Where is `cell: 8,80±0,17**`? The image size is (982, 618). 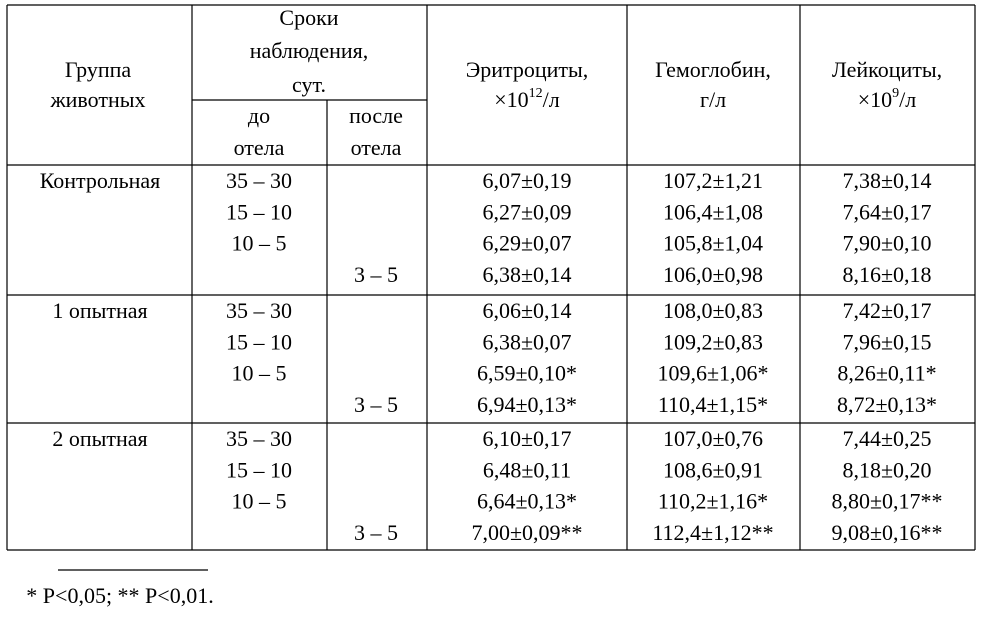 cell: 8,80±0,17** is located at coordinates (886, 501).